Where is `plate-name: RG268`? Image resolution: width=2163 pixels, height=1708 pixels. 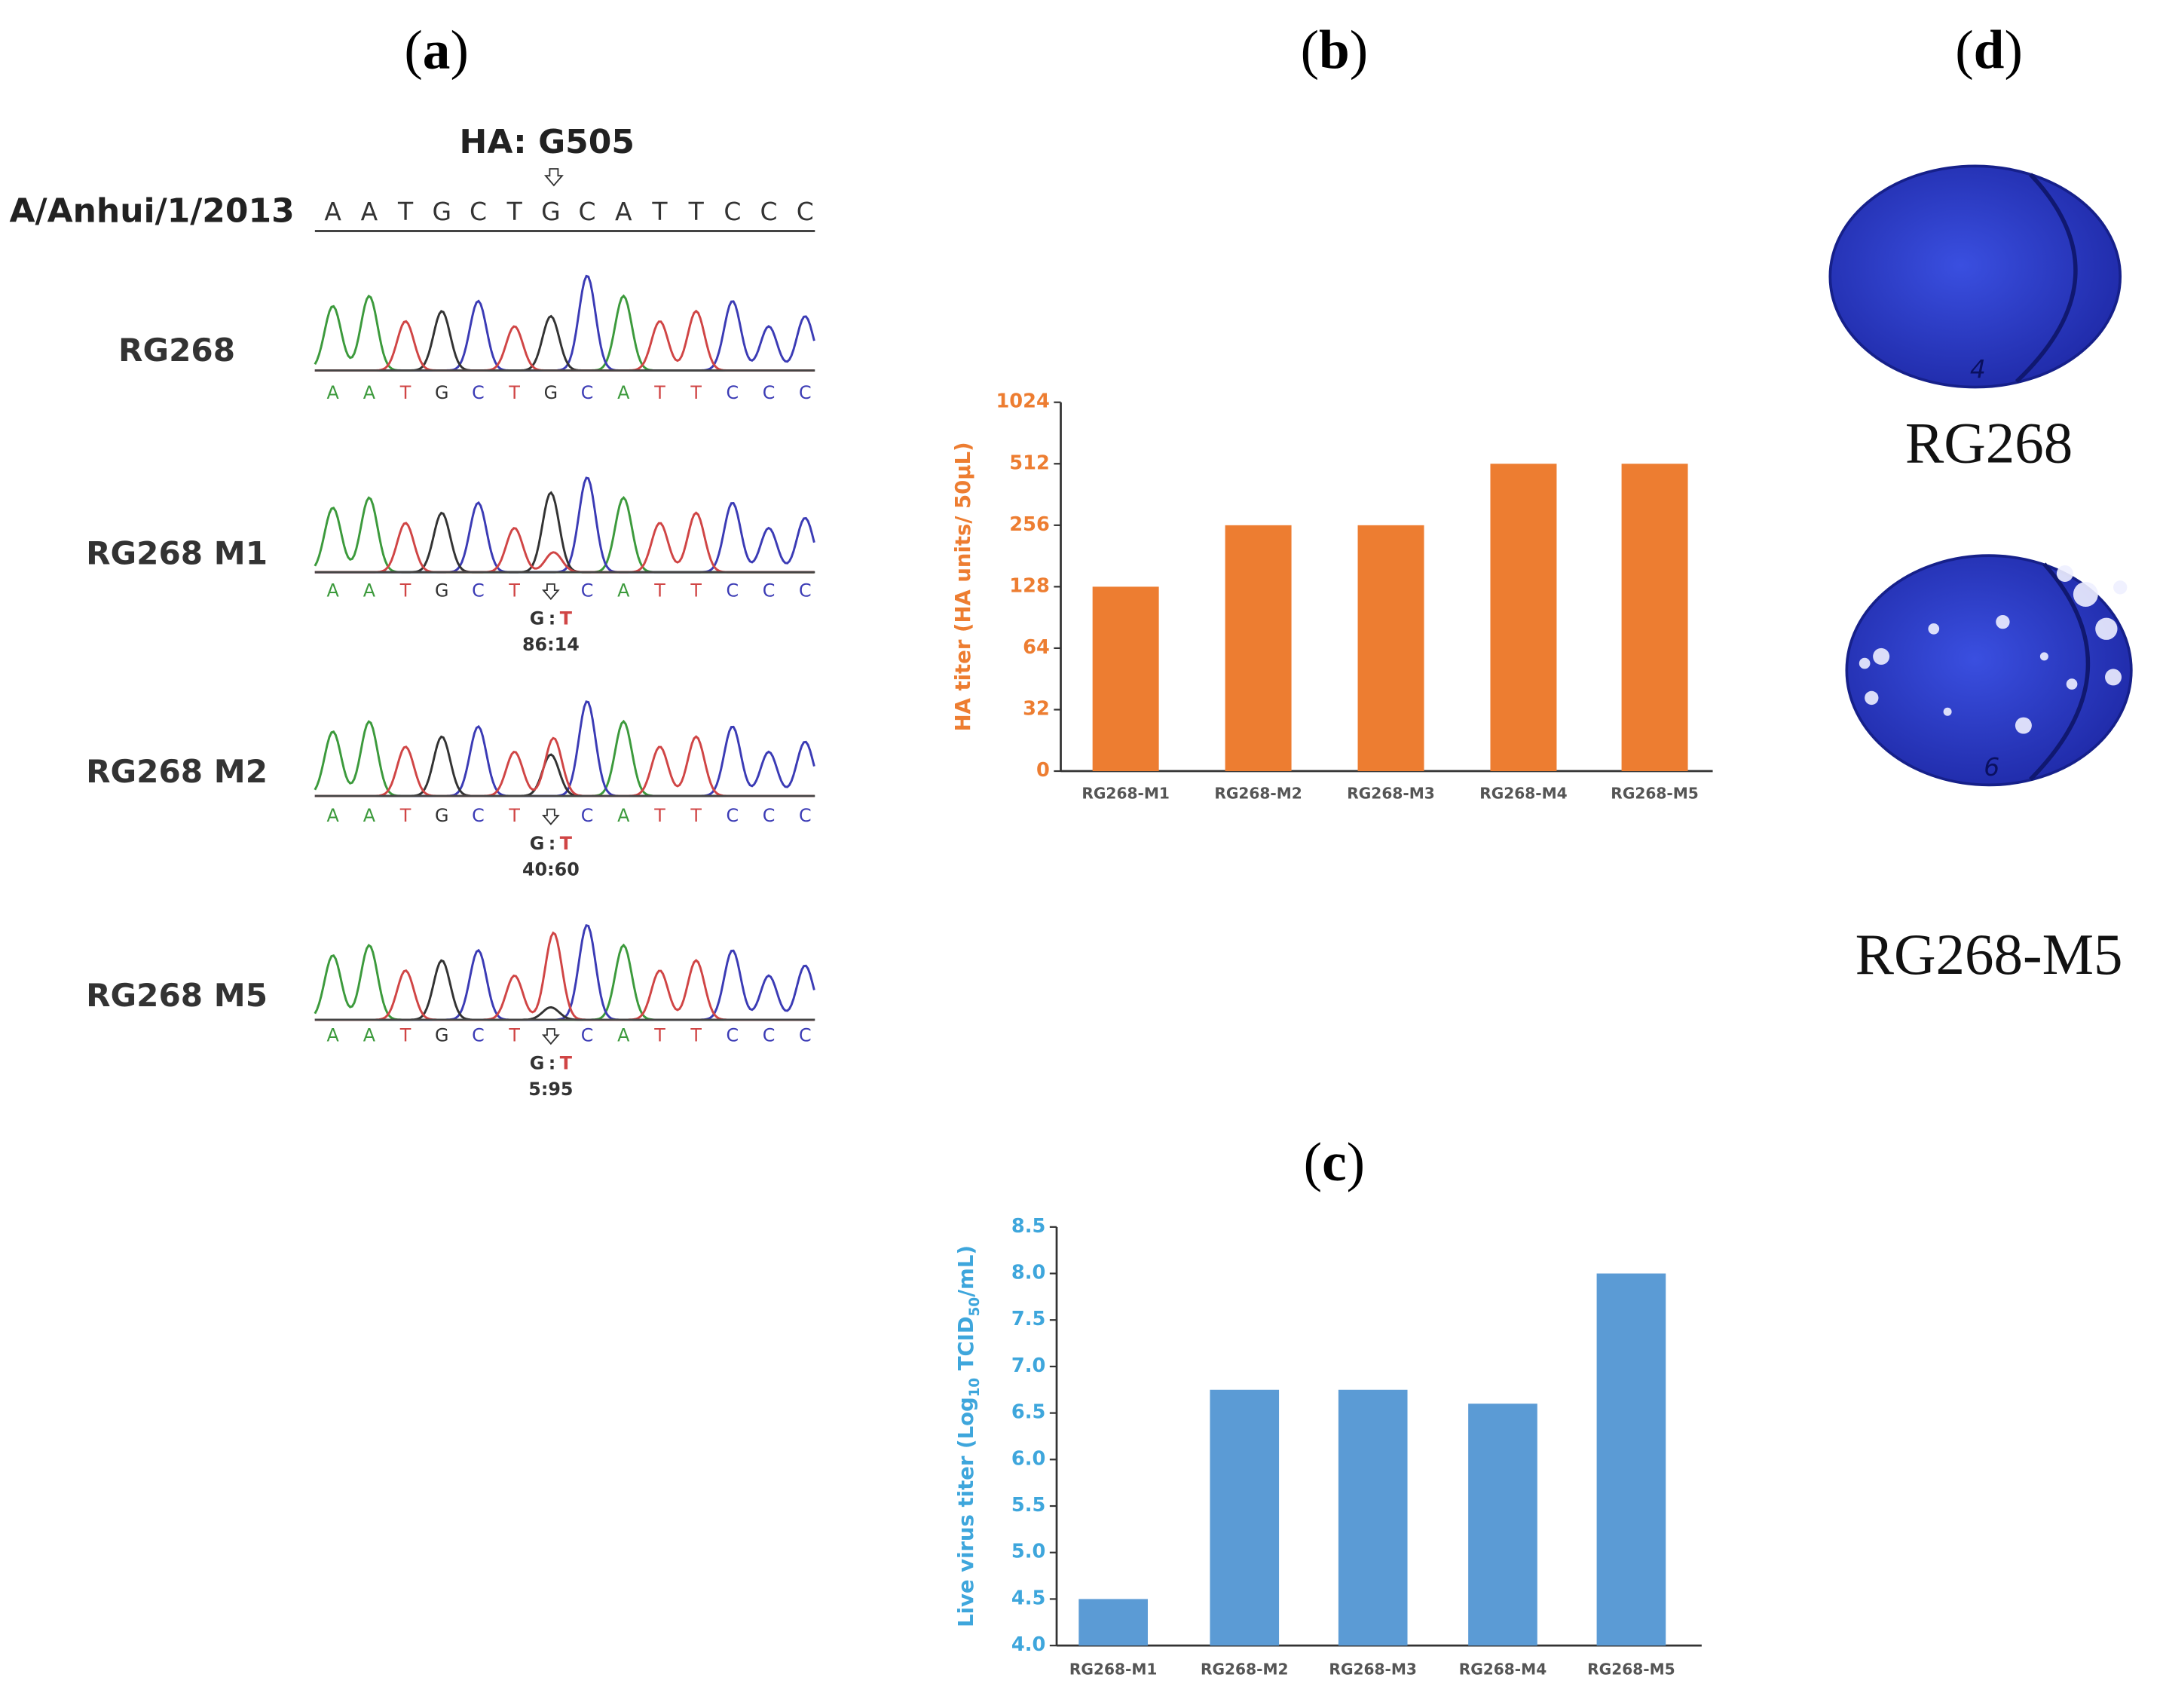 plate-name: RG268 is located at coordinates (1989, 444).